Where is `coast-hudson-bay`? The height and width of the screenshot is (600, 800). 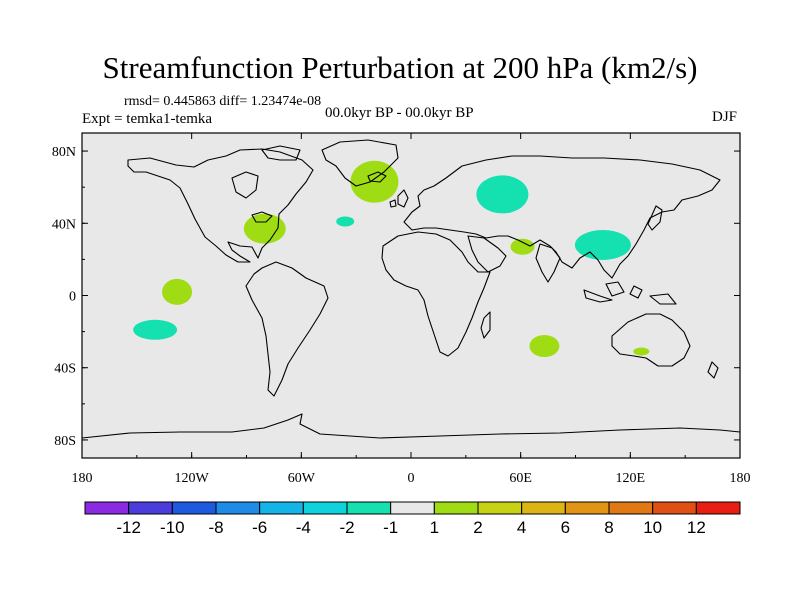 coast-hudson-bay is located at coordinates (245, 185).